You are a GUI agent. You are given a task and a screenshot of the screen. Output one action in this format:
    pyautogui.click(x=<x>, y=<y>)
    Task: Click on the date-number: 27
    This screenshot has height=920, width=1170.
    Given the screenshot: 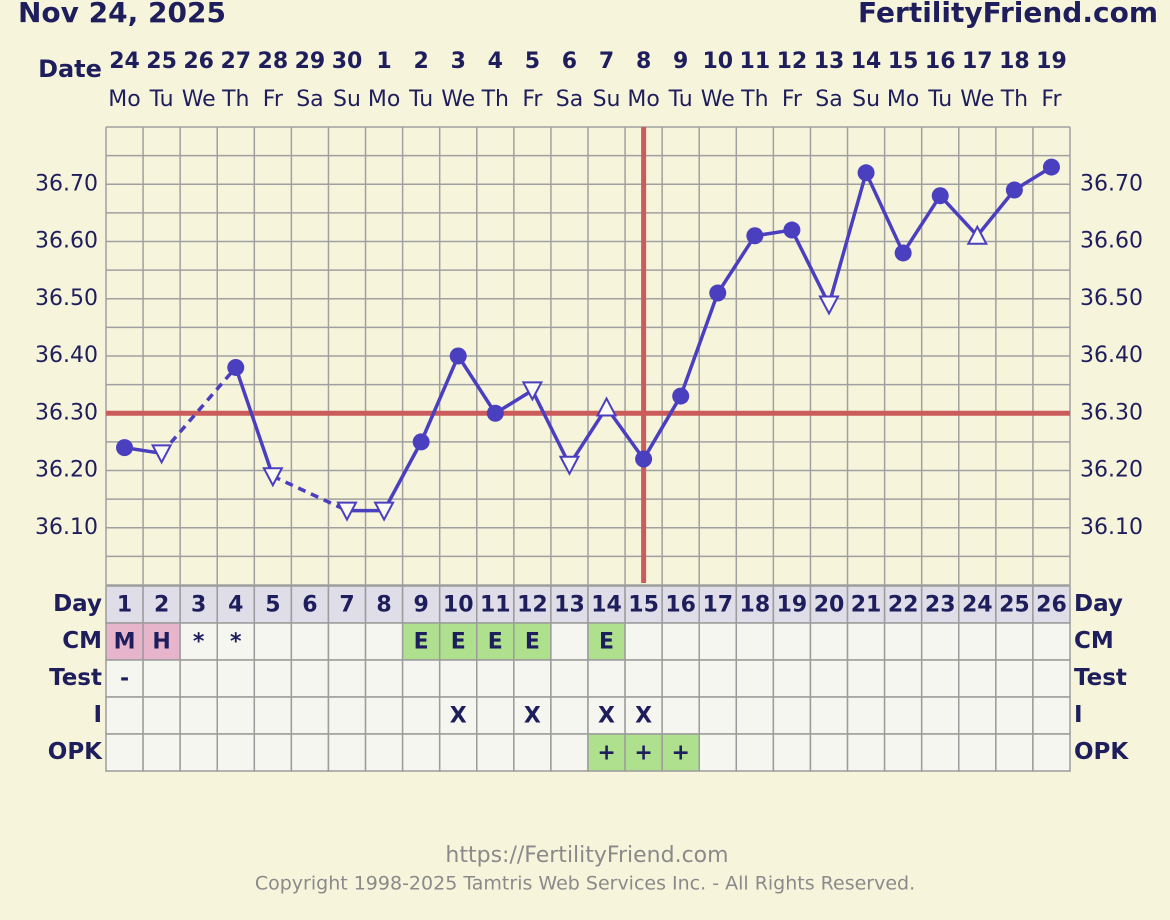 What is the action you would take?
    pyautogui.click(x=235, y=61)
    